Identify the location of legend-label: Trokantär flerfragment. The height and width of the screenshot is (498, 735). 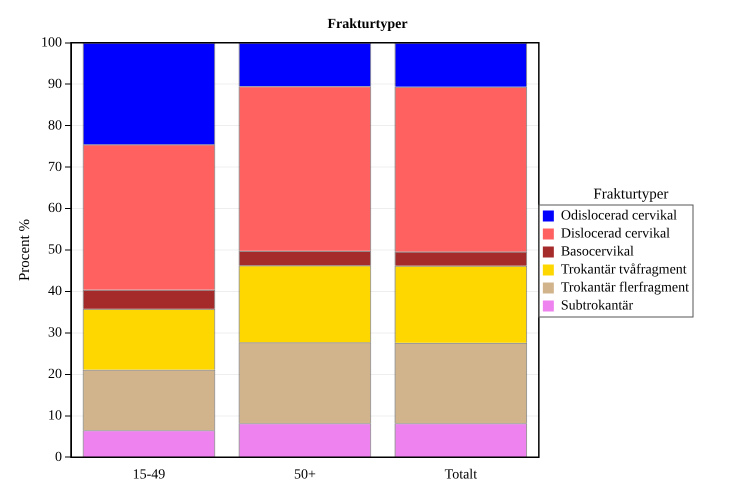
(625, 288).